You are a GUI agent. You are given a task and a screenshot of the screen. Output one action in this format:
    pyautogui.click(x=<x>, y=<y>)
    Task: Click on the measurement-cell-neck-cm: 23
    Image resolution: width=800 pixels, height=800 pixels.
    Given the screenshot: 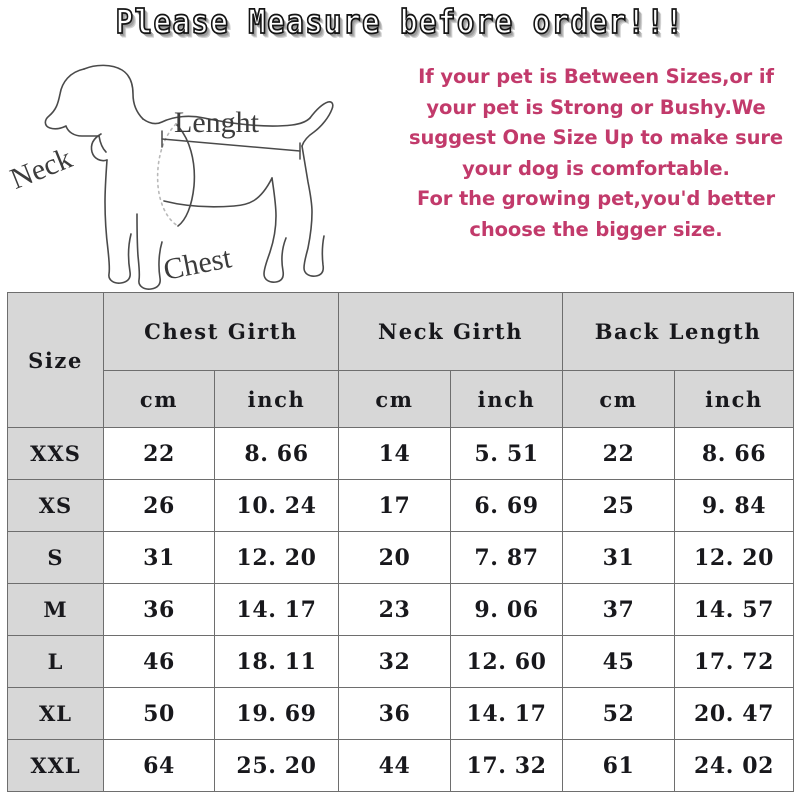 What is the action you would take?
    pyautogui.click(x=395, y=609)
    